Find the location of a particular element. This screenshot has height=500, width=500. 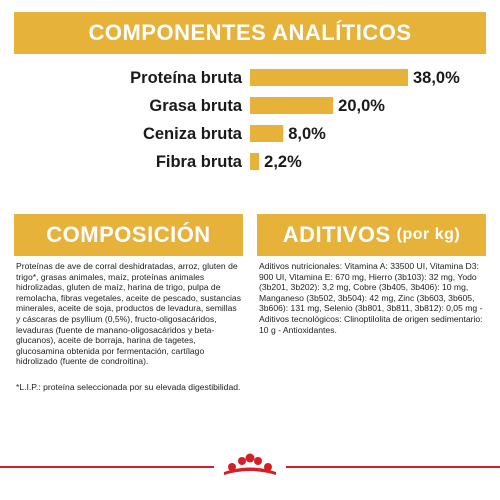

header-banner: COMPONENTES ANALÍTICOS is located at coordinates (250, 33).